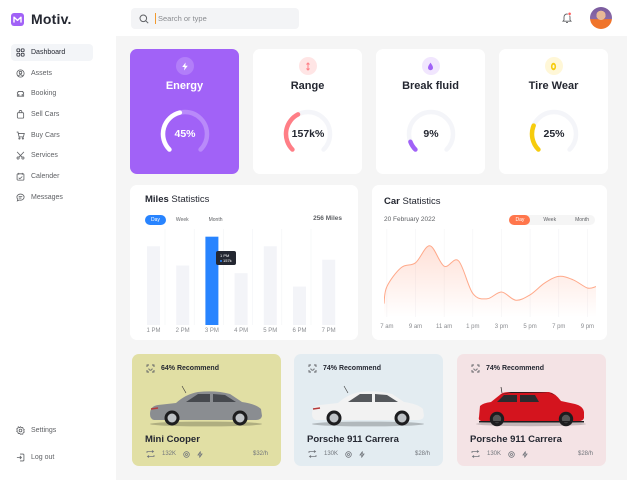 This screenshot has height=480, width=627. What do you see at coordinates (20, 52) in the screenshot?
I see `grid-icon` at bounding box center [20, 52].